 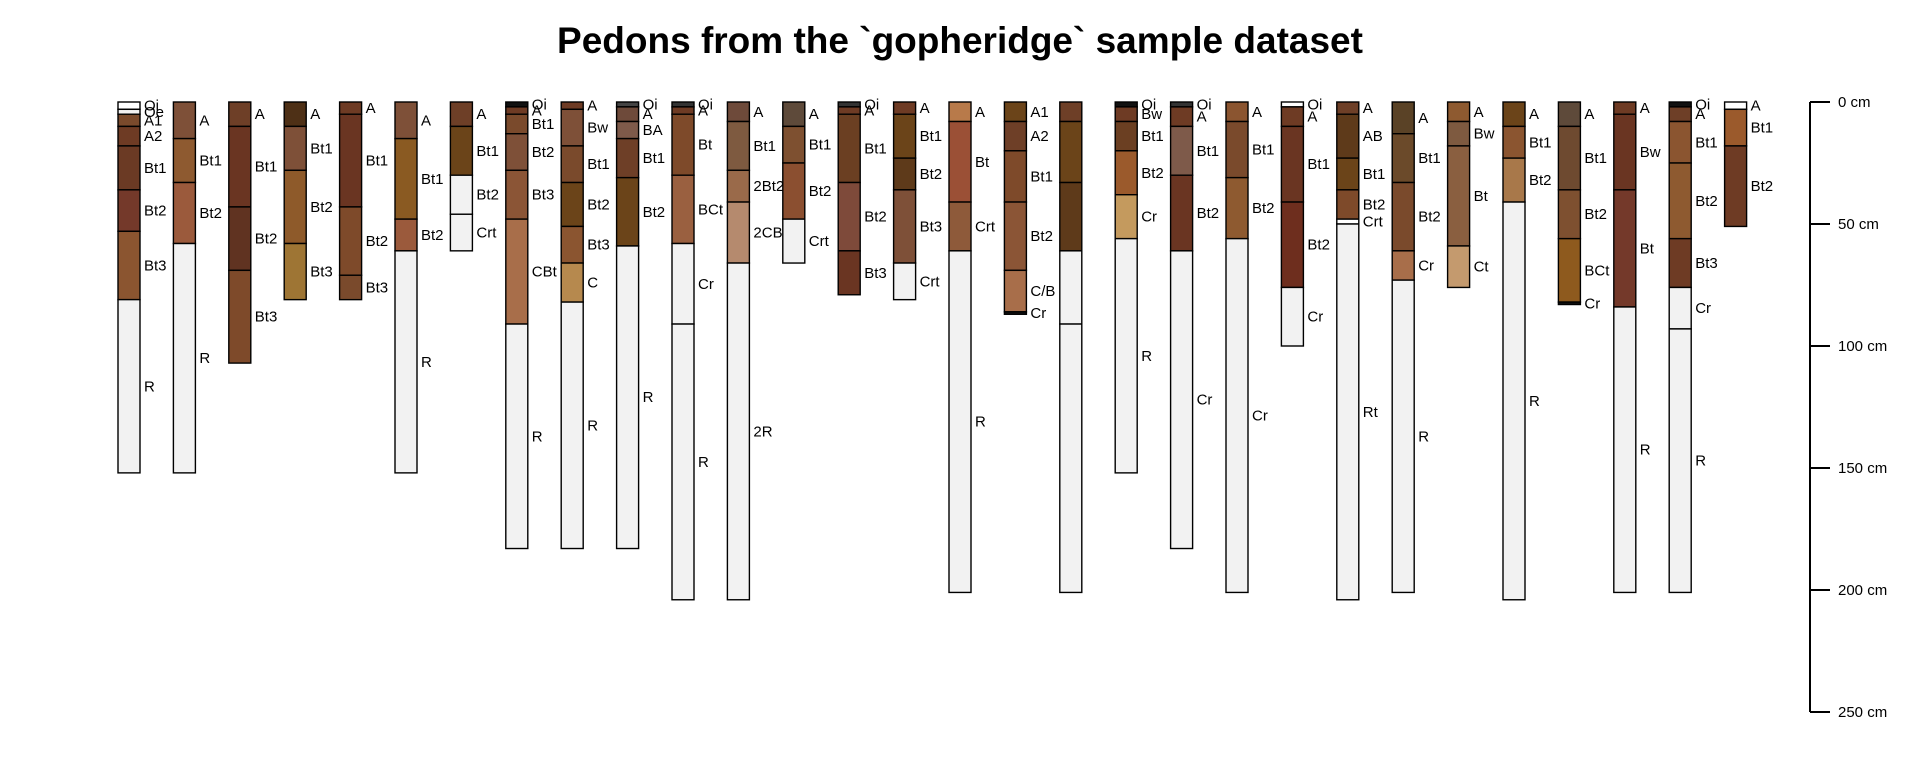 I want to click on horizon-label: 2R, so click(x=762, y=431).